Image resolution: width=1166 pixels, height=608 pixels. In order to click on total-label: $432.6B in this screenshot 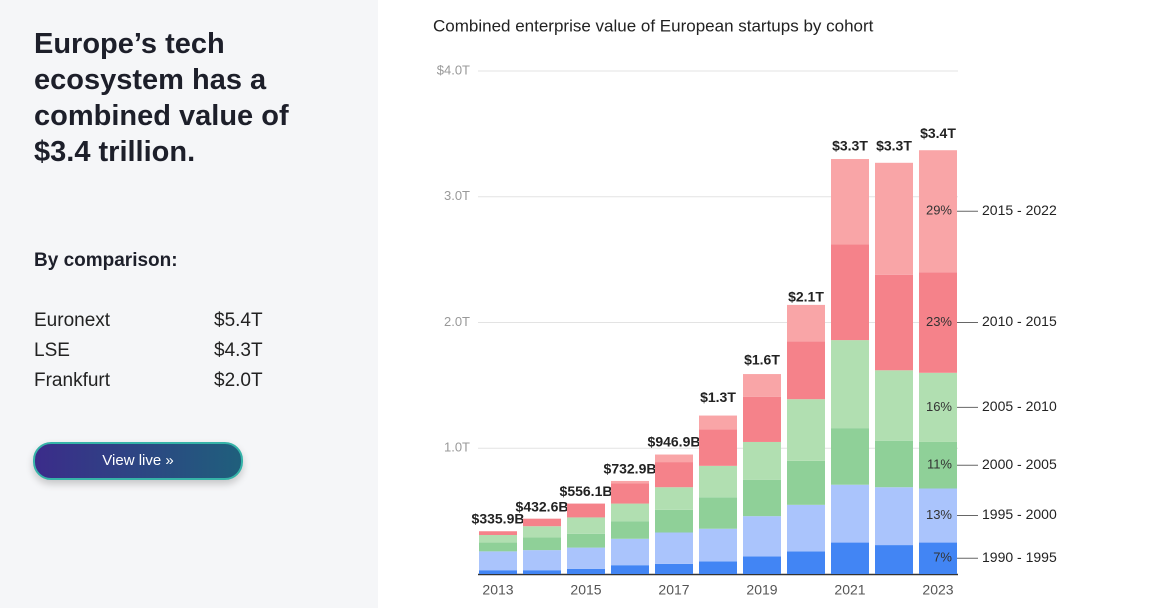, I will do `click(542, 506)`.